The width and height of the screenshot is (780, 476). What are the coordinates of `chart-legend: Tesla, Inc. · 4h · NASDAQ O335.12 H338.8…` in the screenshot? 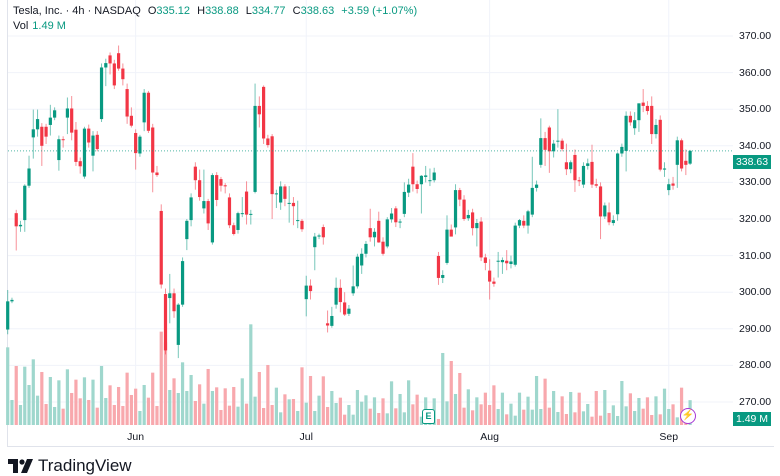 It's located at (217, 11).